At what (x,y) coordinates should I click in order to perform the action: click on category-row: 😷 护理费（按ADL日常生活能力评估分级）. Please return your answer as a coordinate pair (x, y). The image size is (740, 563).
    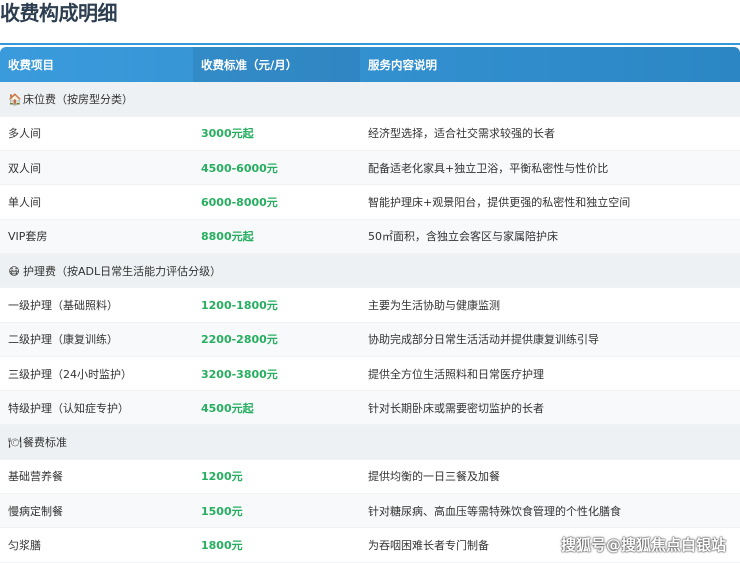
    Looking at the image, I should click on (370, 271).